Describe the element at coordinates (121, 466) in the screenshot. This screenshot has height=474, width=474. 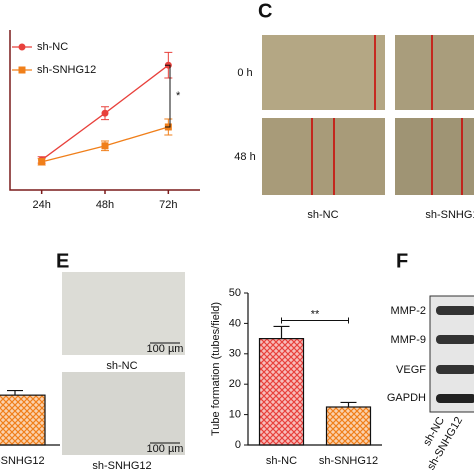
I see `image-label: sh-SNHG12` at that location.